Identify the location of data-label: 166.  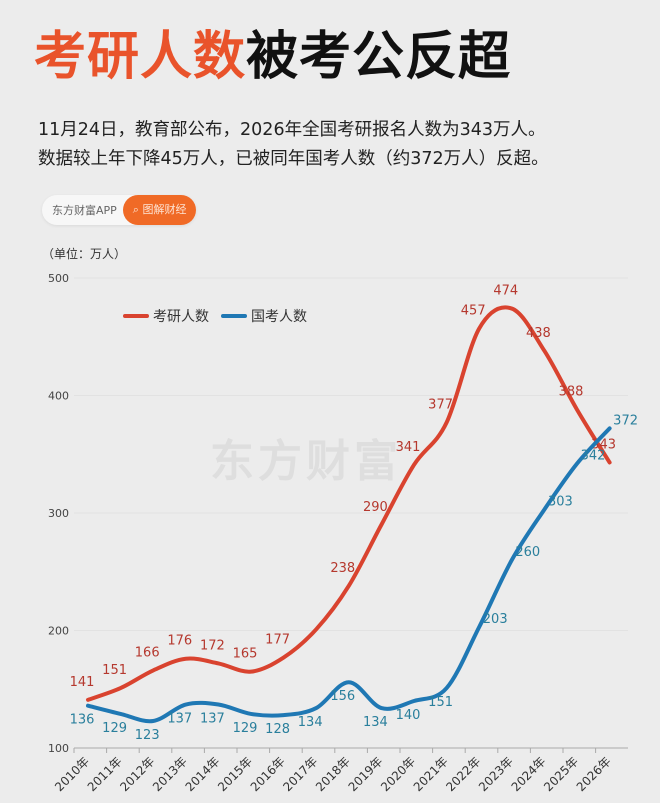
(147, 652).